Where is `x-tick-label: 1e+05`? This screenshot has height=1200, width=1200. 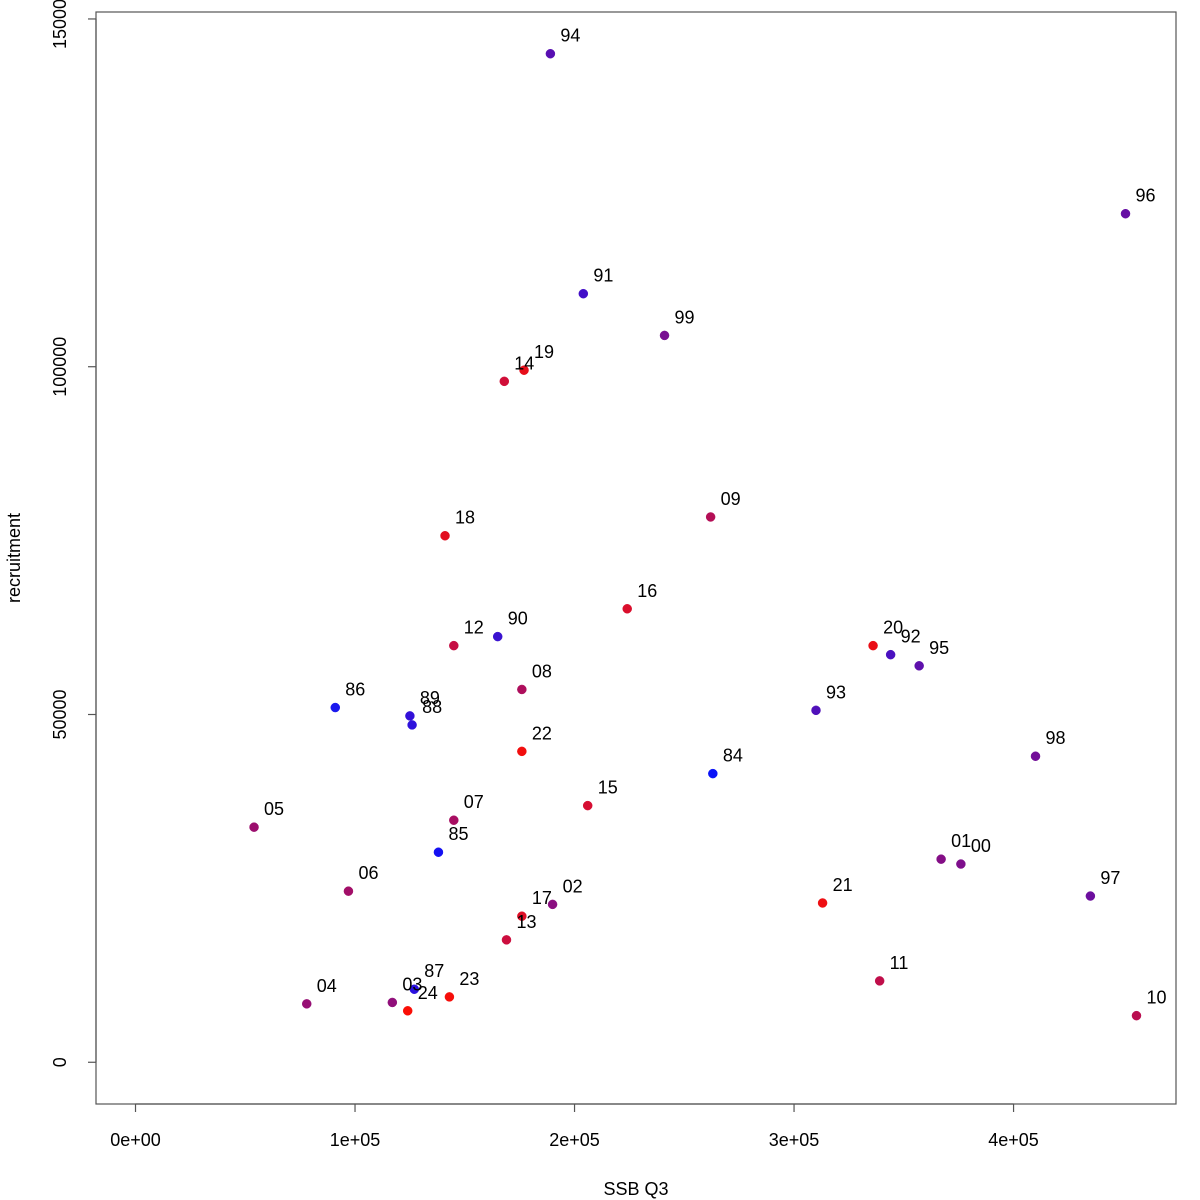
x-tick-label: 1e+05 is located at coordinates (355, 1140).